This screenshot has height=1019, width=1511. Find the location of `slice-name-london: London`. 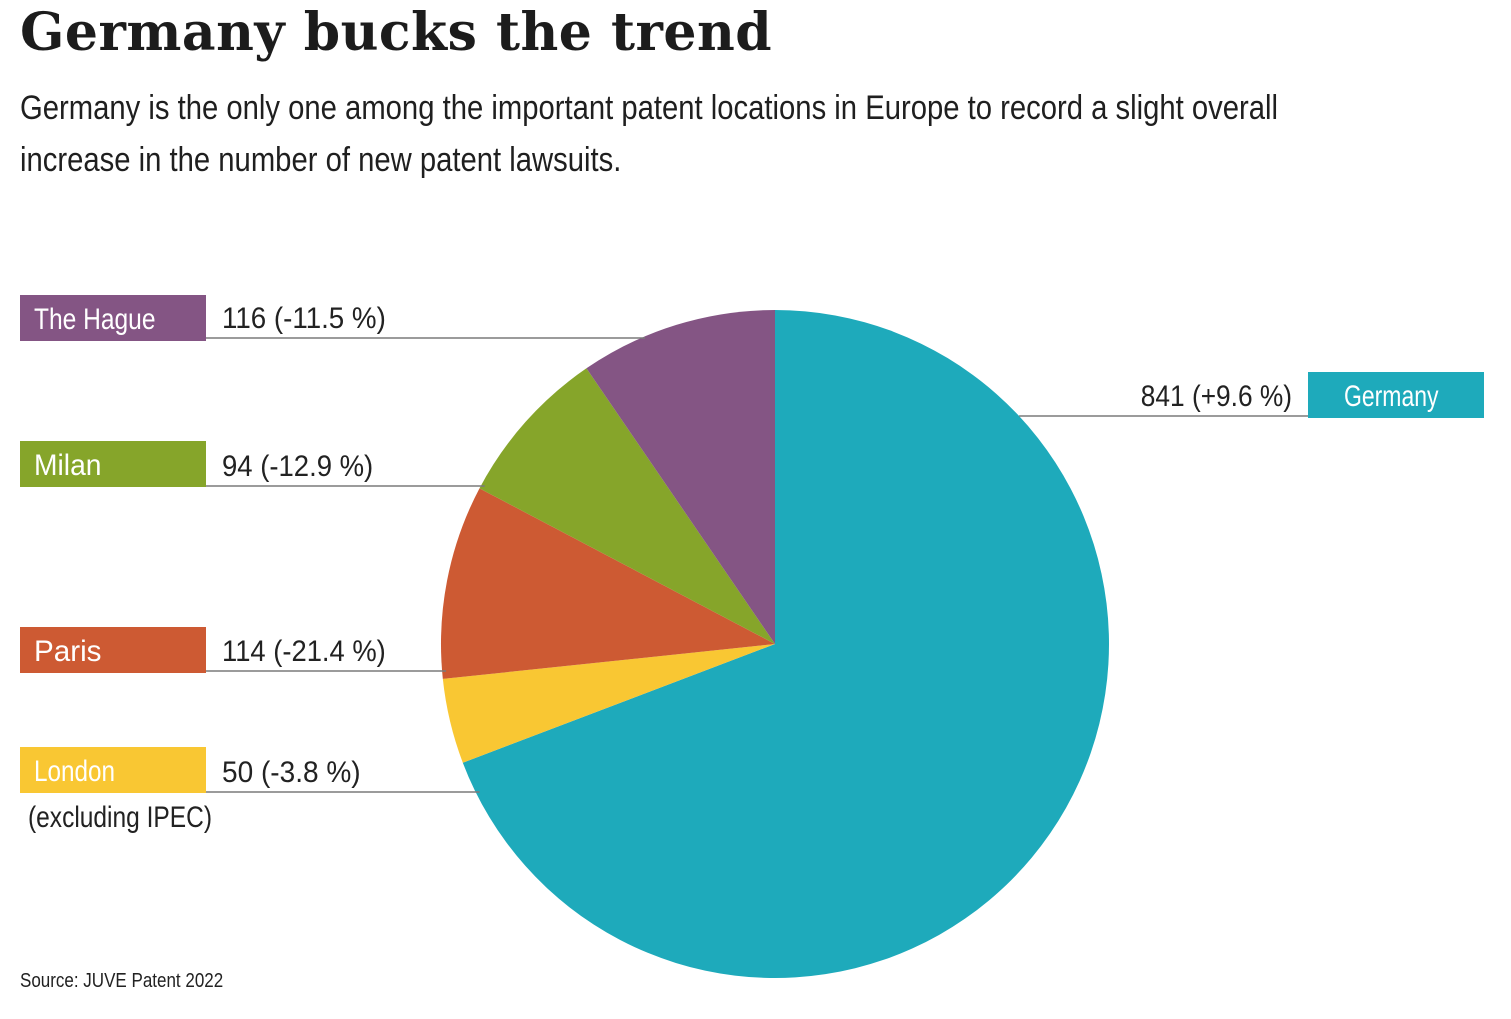

slice-name-london: London is located at coordinates (74, 771).